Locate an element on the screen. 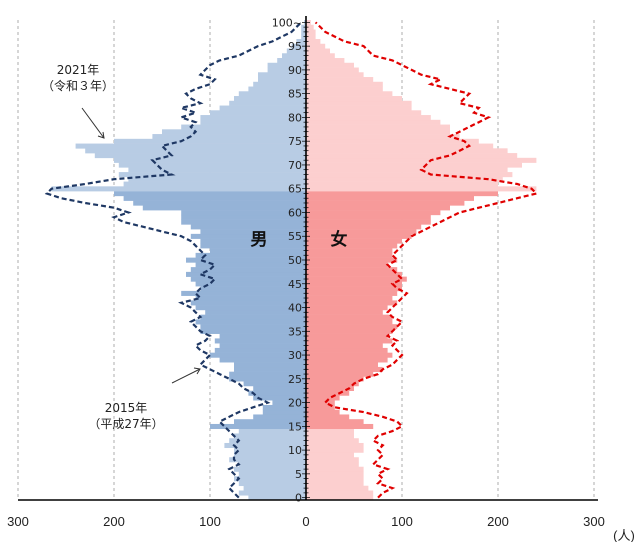  age-tick-label: 35 is located at coordinates (295, 331).